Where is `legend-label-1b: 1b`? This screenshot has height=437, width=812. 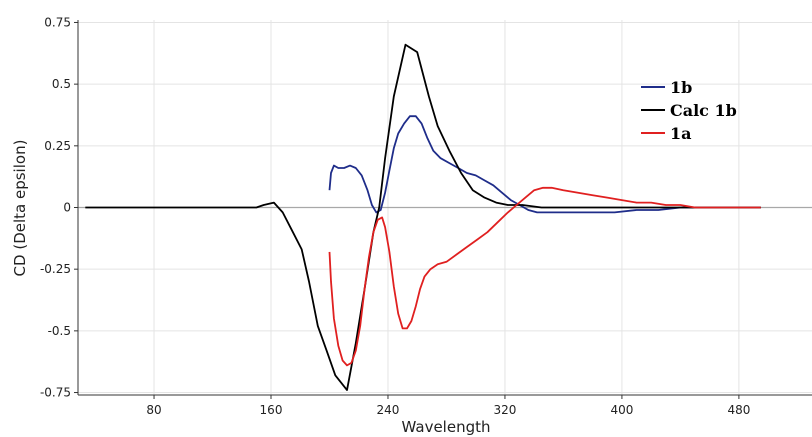
legend-label-1b: 1b is located at coordinates (681, 87).